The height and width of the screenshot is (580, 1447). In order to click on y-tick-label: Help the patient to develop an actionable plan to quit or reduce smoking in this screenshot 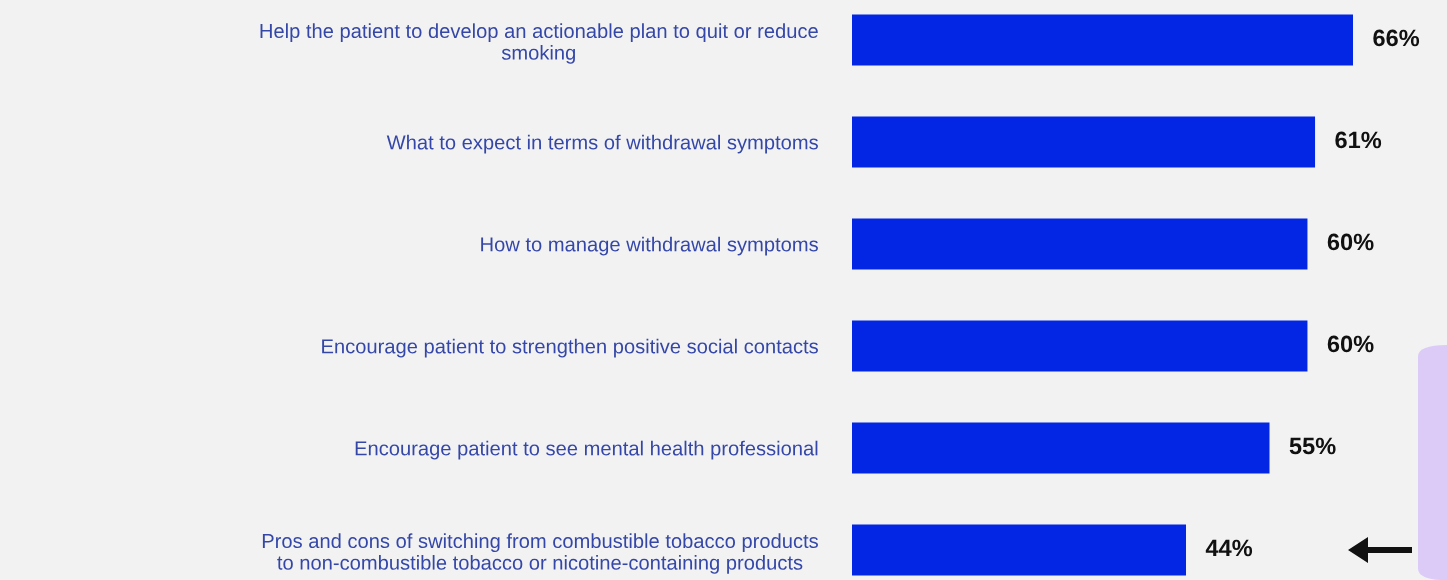, I will do `click(539, 43)`.